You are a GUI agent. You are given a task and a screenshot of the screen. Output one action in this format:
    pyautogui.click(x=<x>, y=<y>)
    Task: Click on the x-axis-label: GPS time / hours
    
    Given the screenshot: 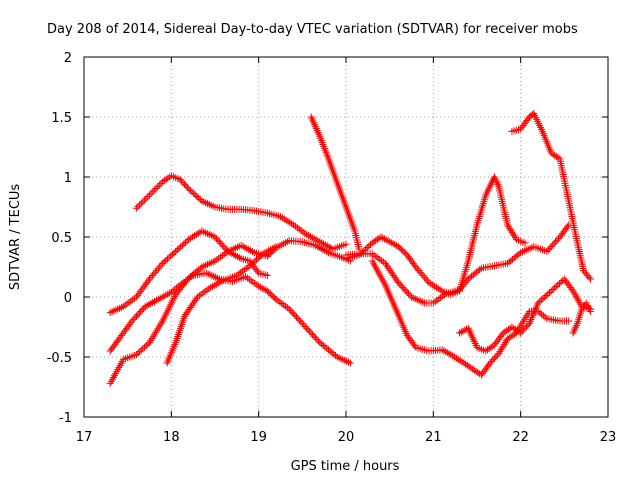 What is the action you would take?
    pyautogui.click(x=345, y=466)
    